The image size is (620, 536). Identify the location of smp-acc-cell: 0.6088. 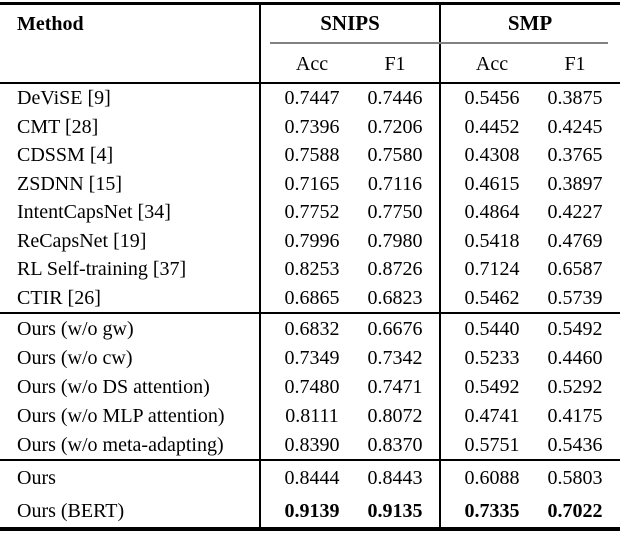
(492, 477).